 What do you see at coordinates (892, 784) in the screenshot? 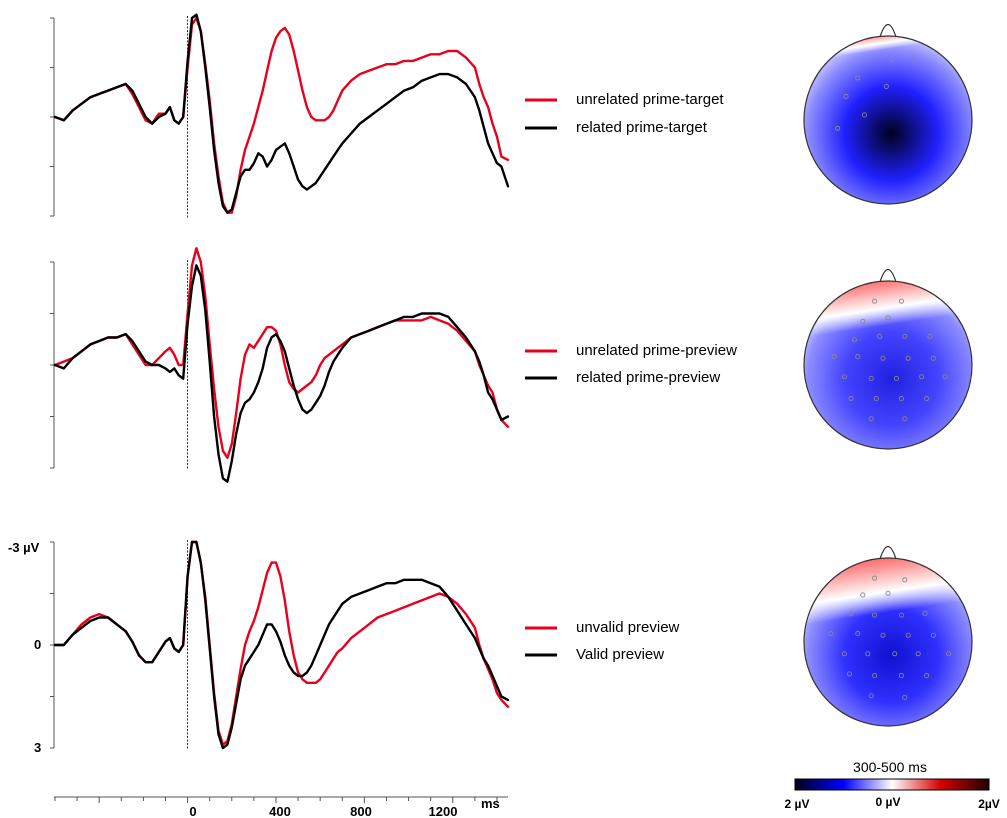
I see `colorbar` at bounding box center [892, 784].